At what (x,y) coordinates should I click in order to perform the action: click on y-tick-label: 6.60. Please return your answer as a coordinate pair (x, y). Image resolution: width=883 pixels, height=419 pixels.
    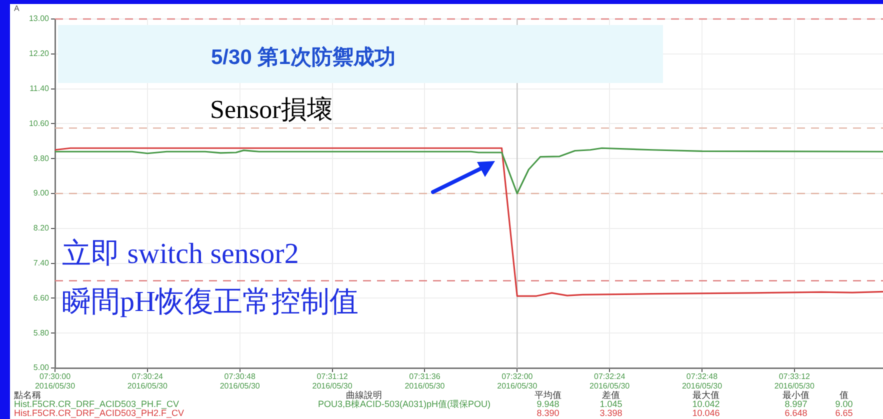
    Looking at the image, I should click on (41, 297).